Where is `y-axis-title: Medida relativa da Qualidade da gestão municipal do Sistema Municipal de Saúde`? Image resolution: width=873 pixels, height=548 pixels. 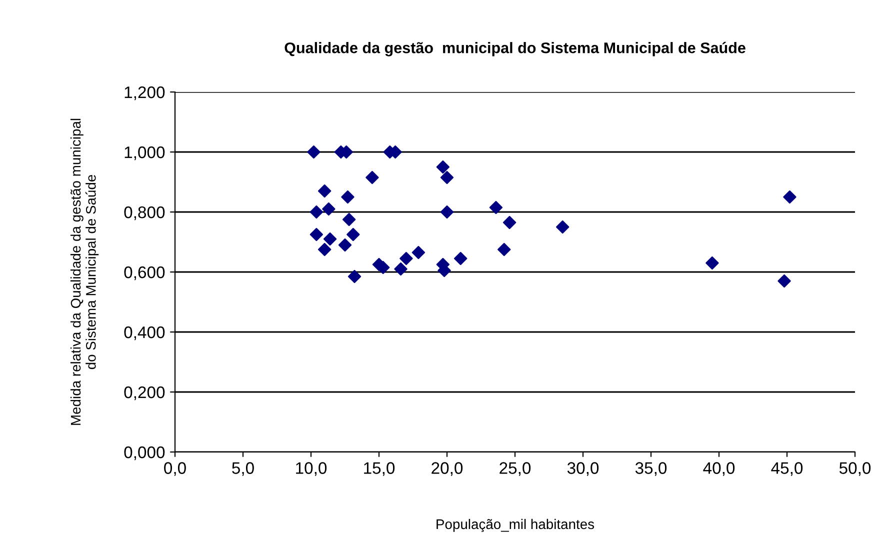 y-axis-title: Medida relativa da Qualidade da gestão municipal do Sistema Municipal de Saúde is located at coordinates (84, 271).